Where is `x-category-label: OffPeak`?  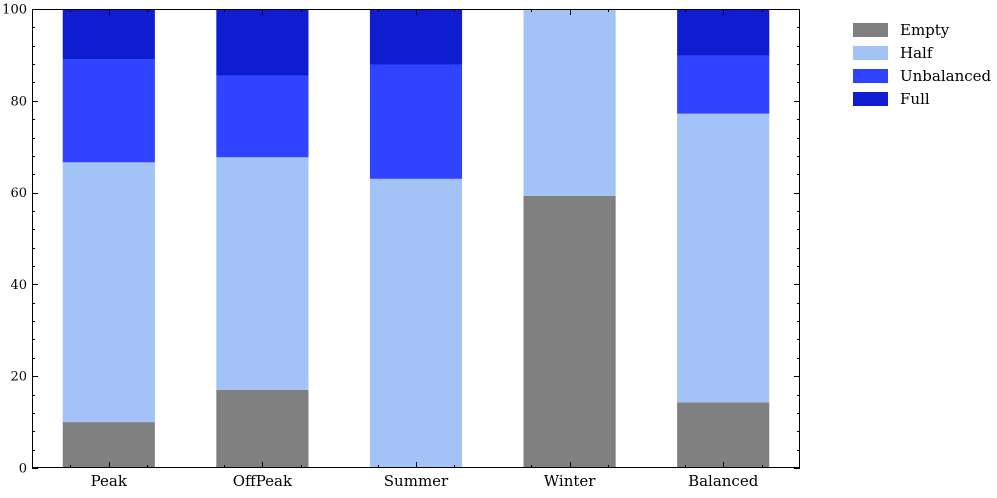
x-category-label: OffPeak is located at coordinates (263, 481).